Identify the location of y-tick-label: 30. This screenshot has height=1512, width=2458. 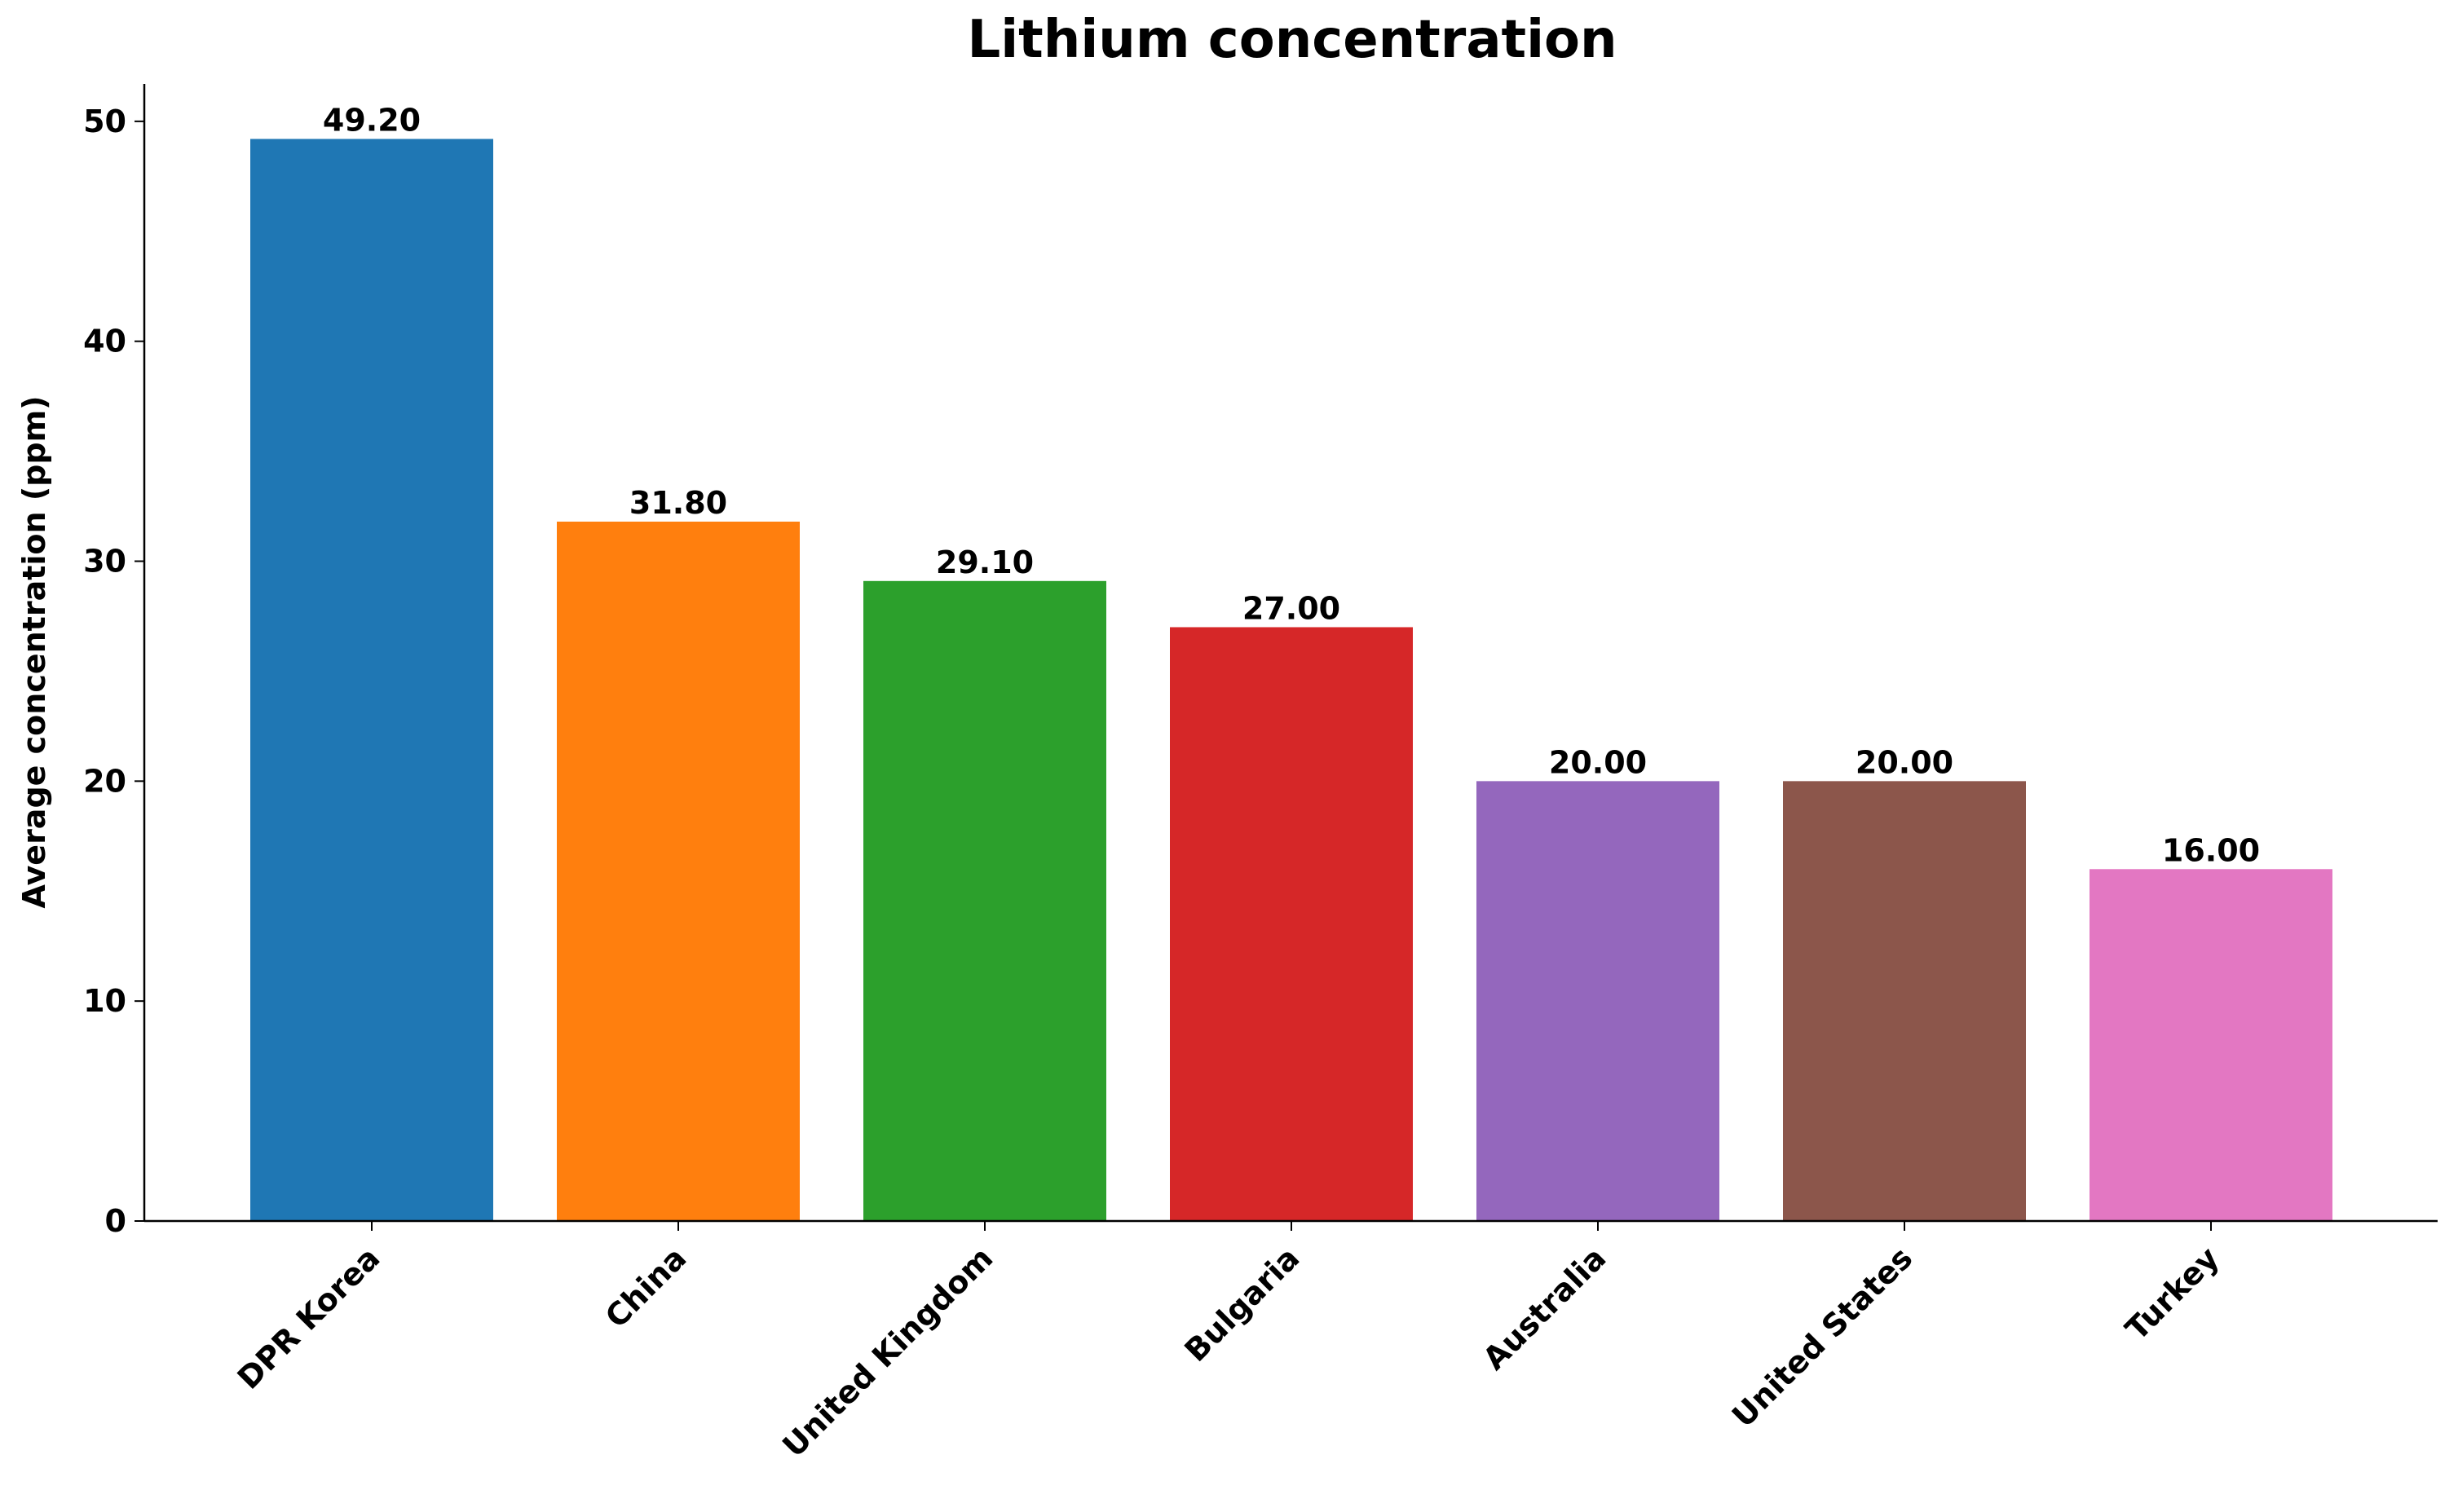
(104, 562).